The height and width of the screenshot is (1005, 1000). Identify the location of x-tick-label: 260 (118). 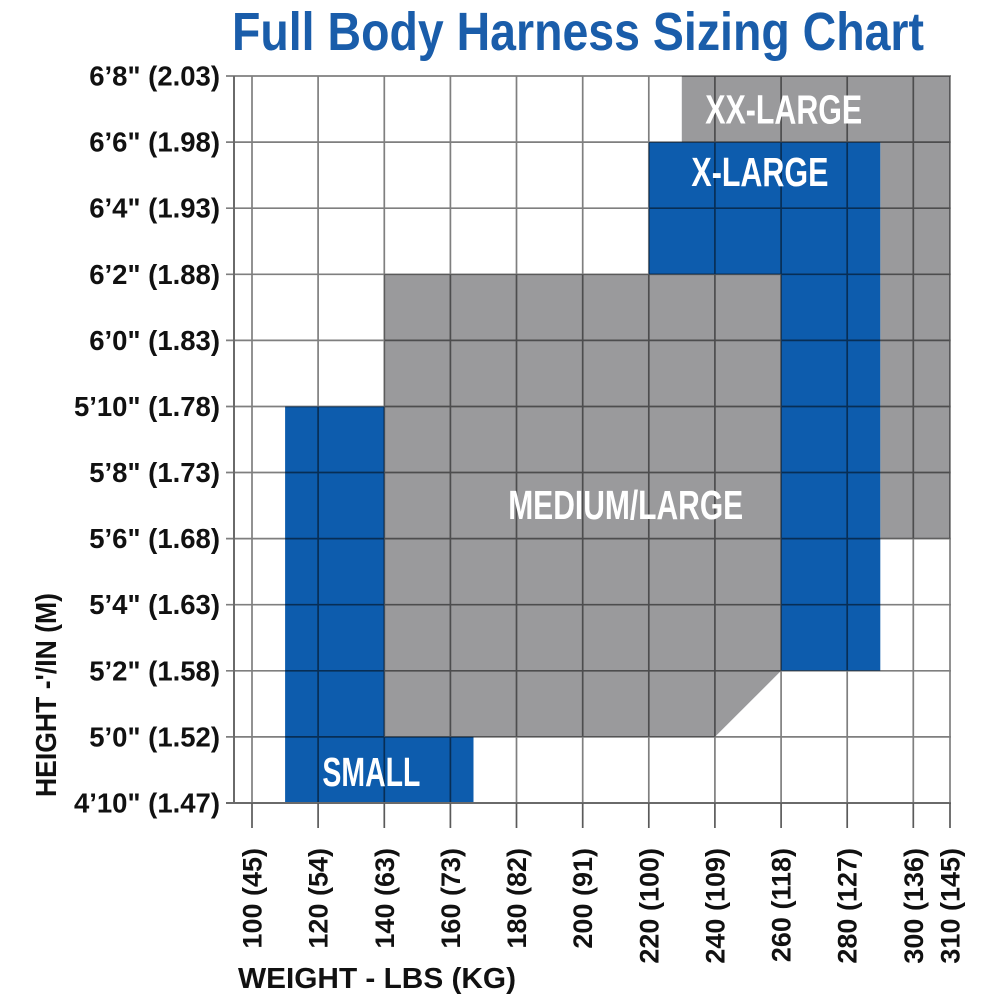
(782, 905).